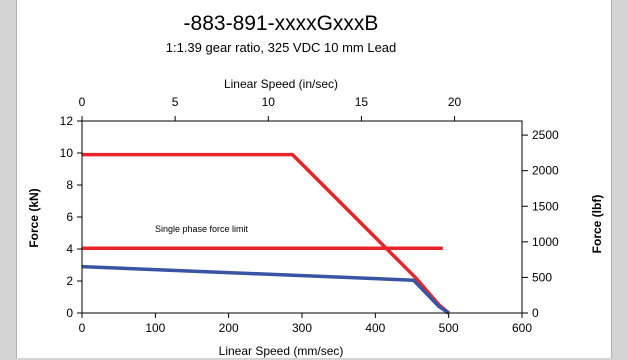 The height and width of the screenshot is (360, 627). I want to click on y2-tick-label: 1000, so click(545, 242).